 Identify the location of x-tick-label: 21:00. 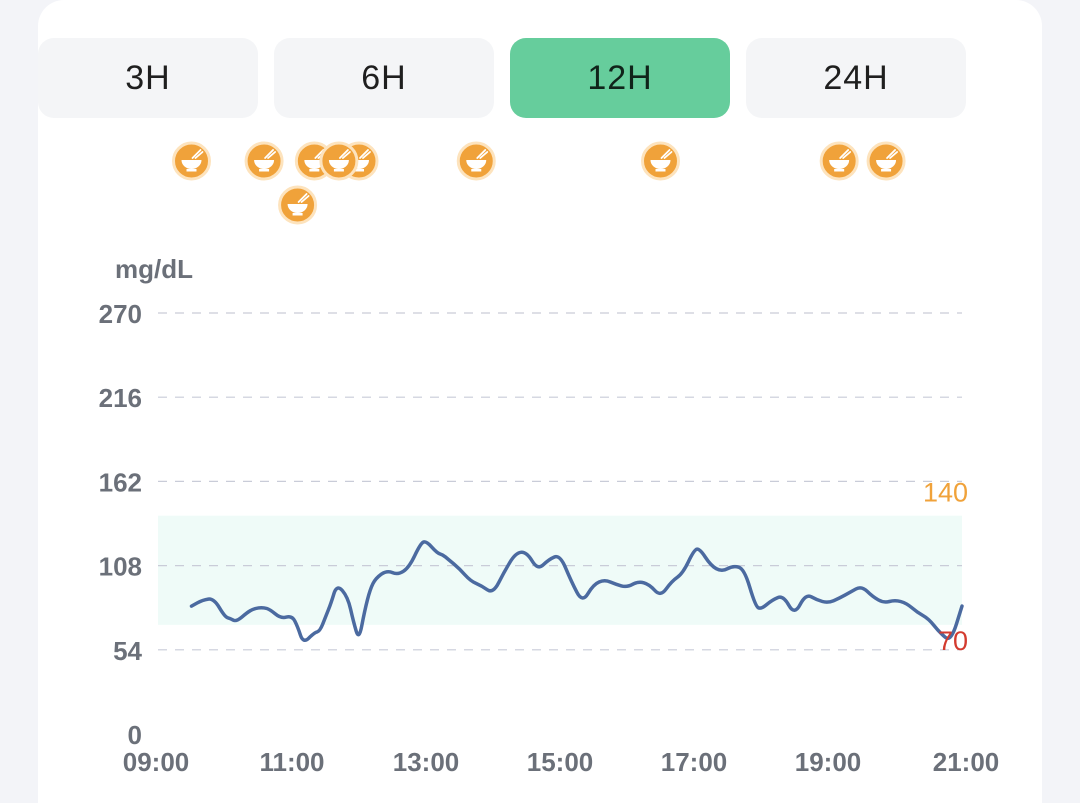
(966, 762).